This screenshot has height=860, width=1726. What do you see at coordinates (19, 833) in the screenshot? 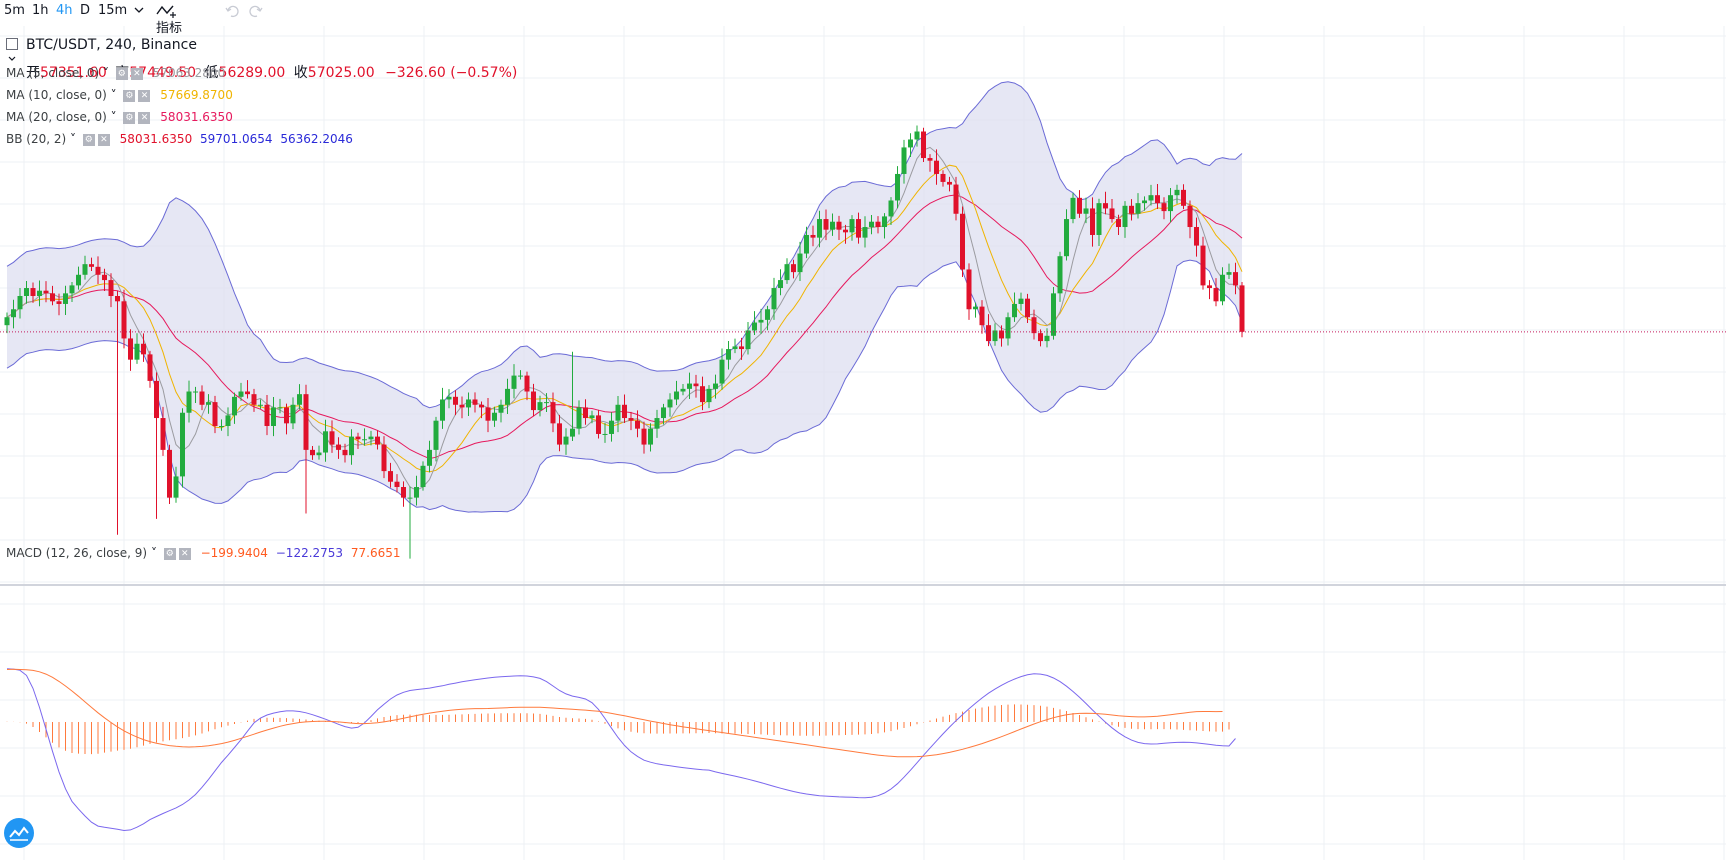
I see `logo-icon` at bounding box center [19, 833].